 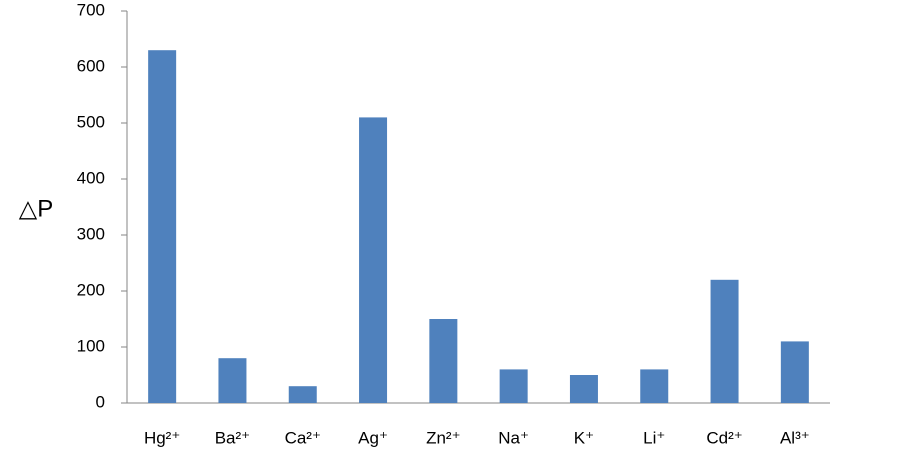 I want to click on x-tick-label: Zn²⁺, so click(x=443, y=437).